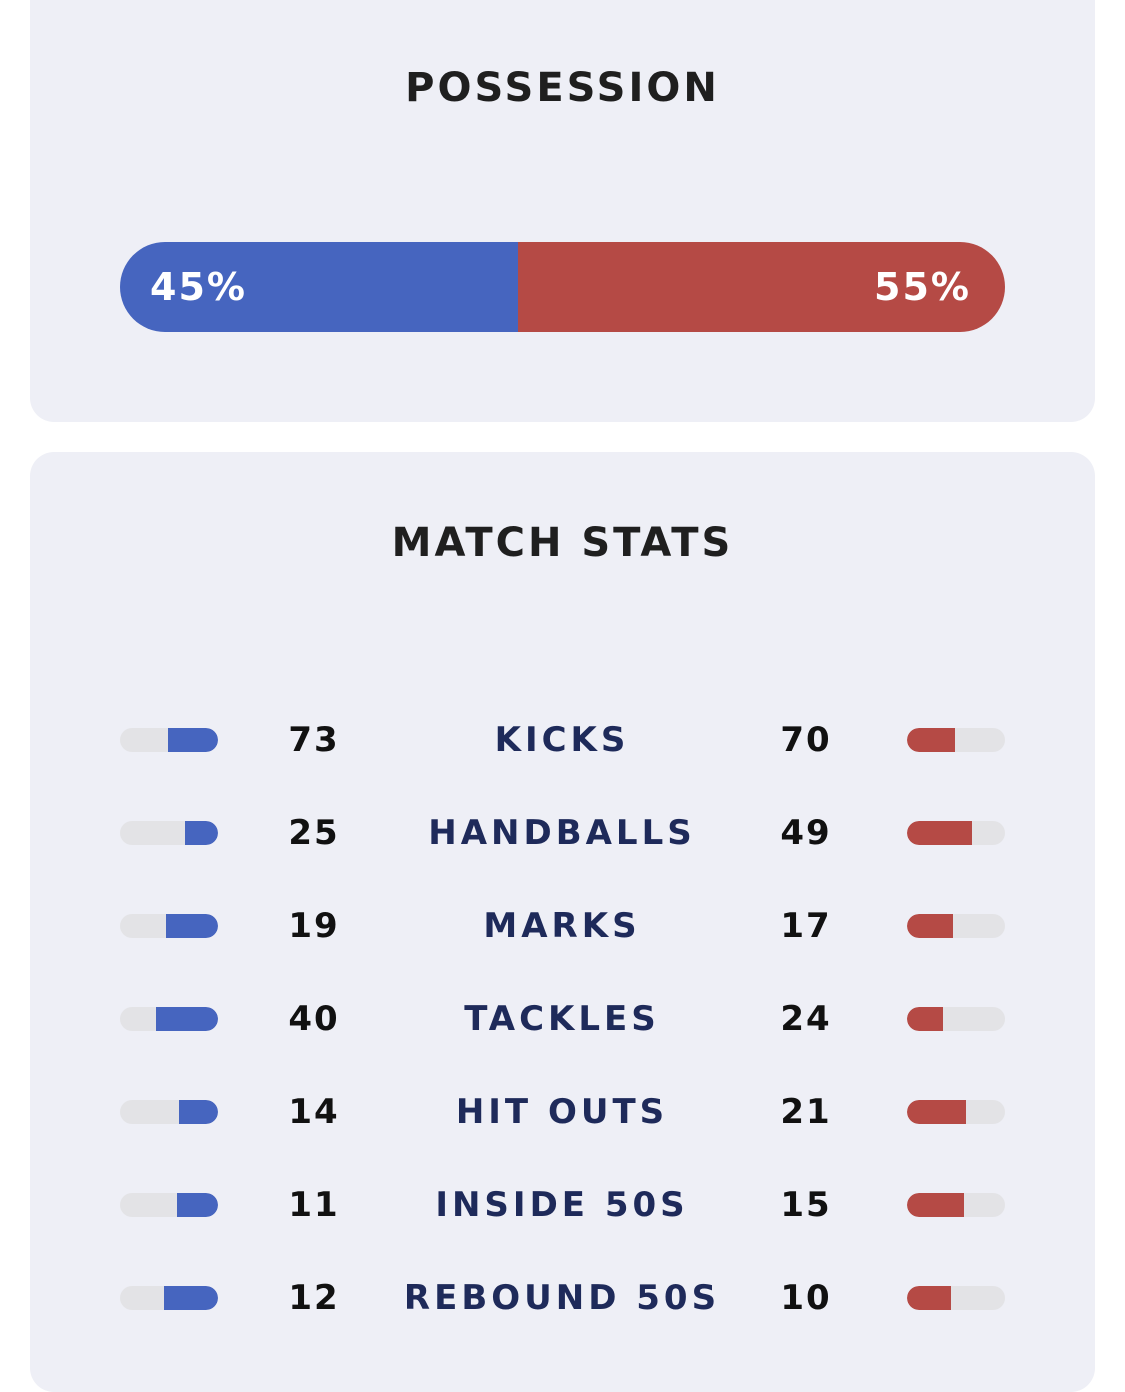  I want to click on stat-label: HIT OUTS, so click(562, 1112).